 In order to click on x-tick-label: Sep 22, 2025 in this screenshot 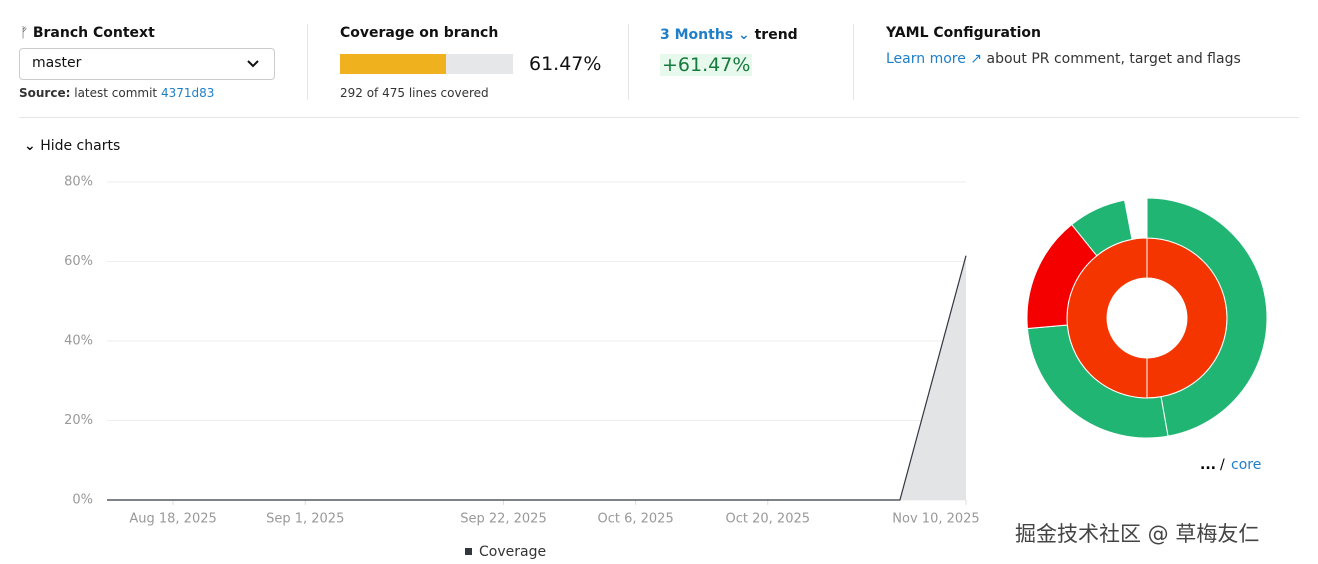, I will do `click(503, 519)`.